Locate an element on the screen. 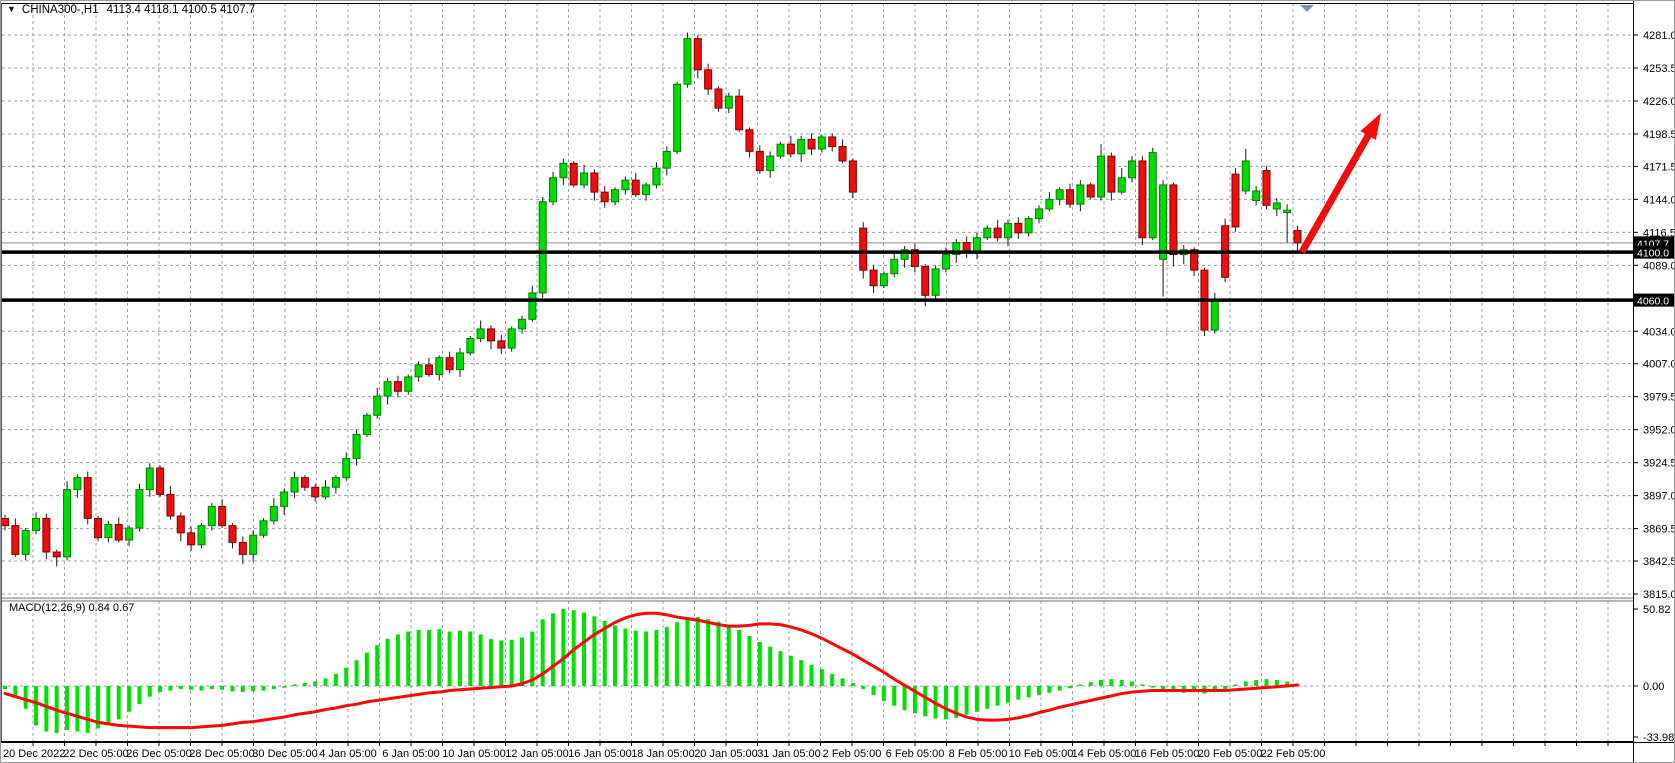 Image resolution: width=1675 pixels, height=763 pixels. price-axis-label: 4226.0 is located at coordinates (1659, 102).